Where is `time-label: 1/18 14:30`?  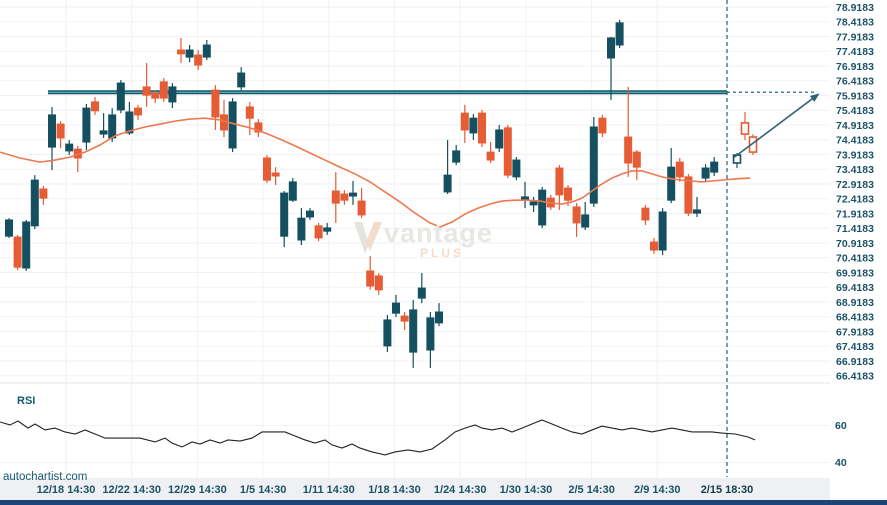 time-label: 1/18 14:30 is located at coordinates (394, 490).